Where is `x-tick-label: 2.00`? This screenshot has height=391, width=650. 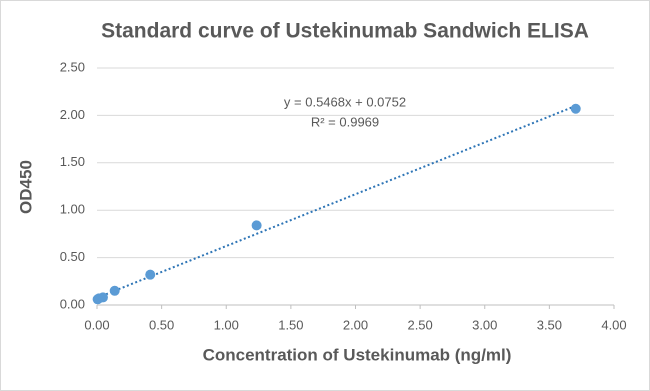 x-tick-label: 2.00 is located at coordinates (355, 324).